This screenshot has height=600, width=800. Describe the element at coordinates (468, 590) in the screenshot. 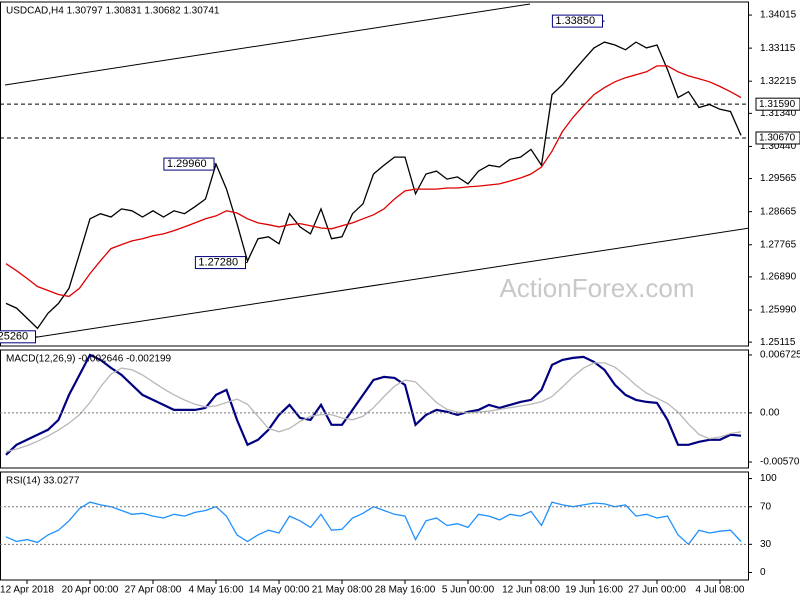

I see `x-tick-label: 5 Jun 00:00` at that location.